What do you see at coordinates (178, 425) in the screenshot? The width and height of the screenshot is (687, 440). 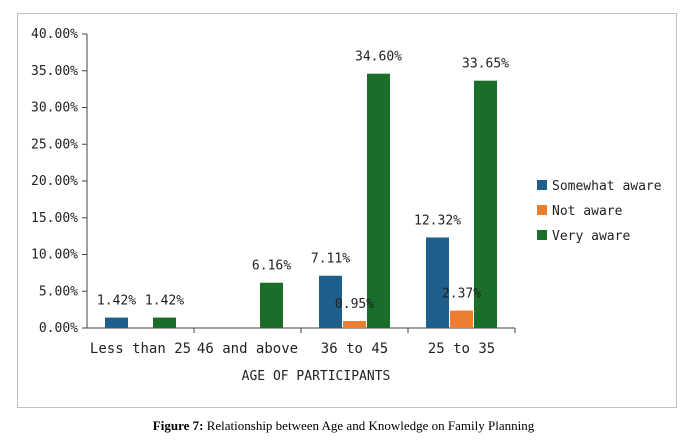 I see `figure-caption-label: Figure 7:` at bounding box center [178, 425].